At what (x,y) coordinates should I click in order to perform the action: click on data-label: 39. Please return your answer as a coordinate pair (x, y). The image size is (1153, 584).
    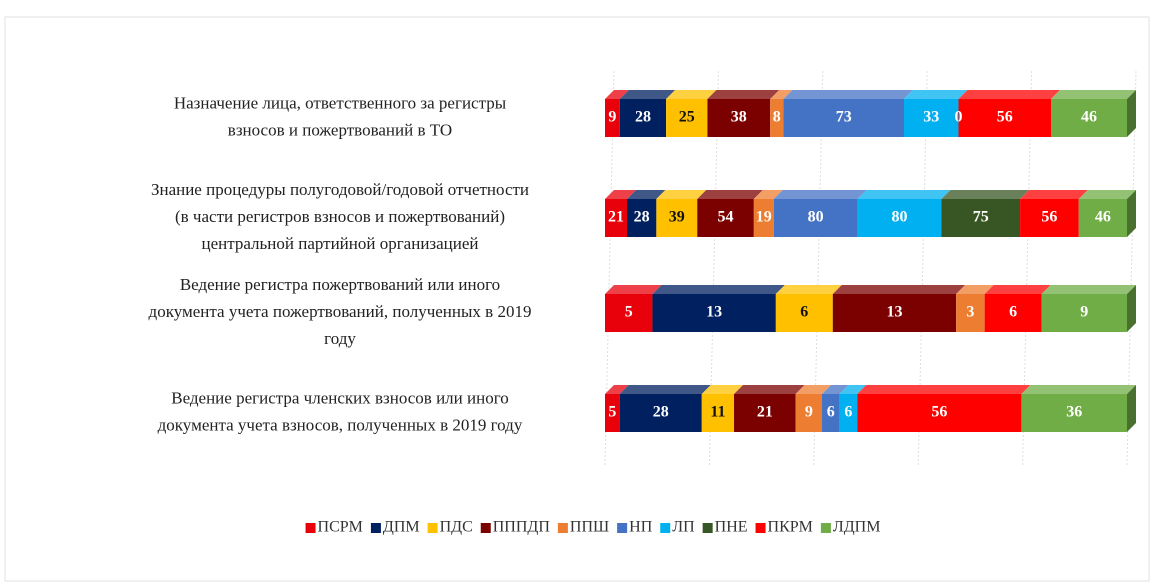
    Looking at the image, I should click on (677, 217).